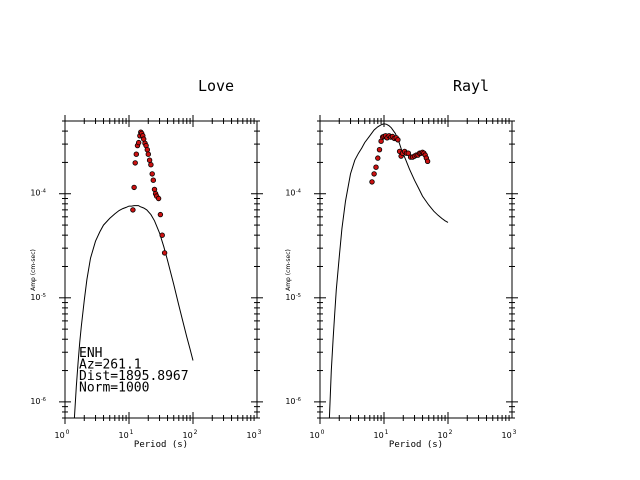 The image size is (640, 480). I want to click on rayleigh-x-axis-label: Period (s), so click(416, 445).